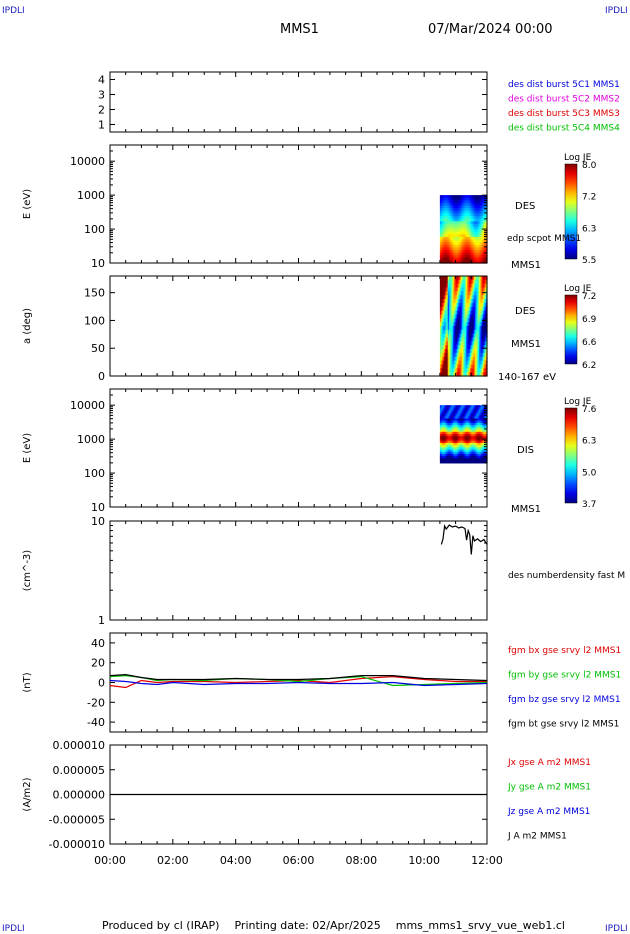  What do you see at coordinates (571, 329) in the screenshot?
I see `colorbar` at bounding box center [571, 329].